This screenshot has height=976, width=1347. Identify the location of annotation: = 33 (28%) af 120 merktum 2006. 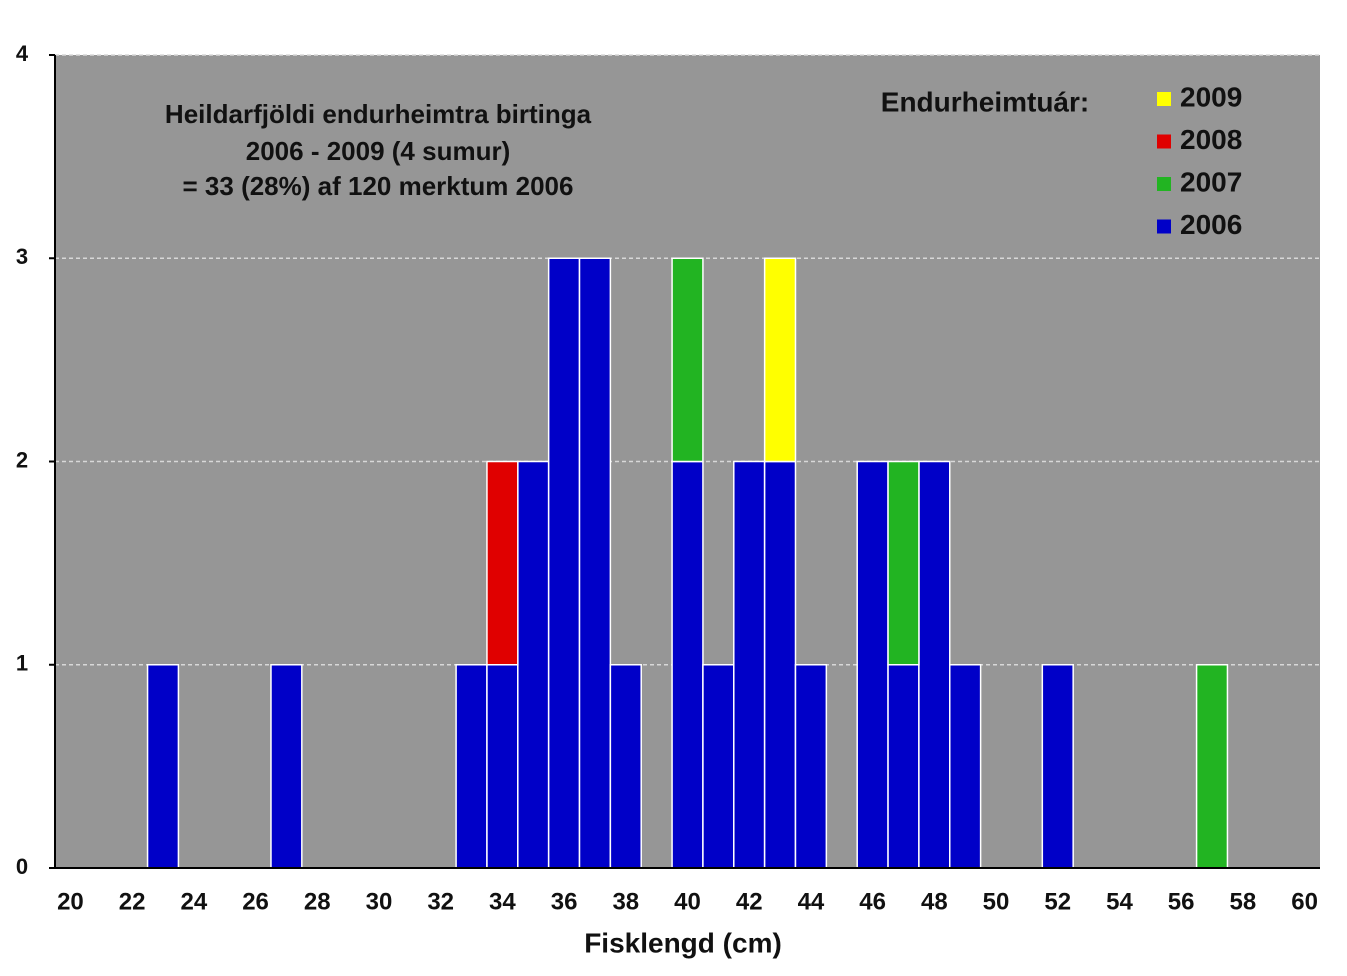
(378, 186).